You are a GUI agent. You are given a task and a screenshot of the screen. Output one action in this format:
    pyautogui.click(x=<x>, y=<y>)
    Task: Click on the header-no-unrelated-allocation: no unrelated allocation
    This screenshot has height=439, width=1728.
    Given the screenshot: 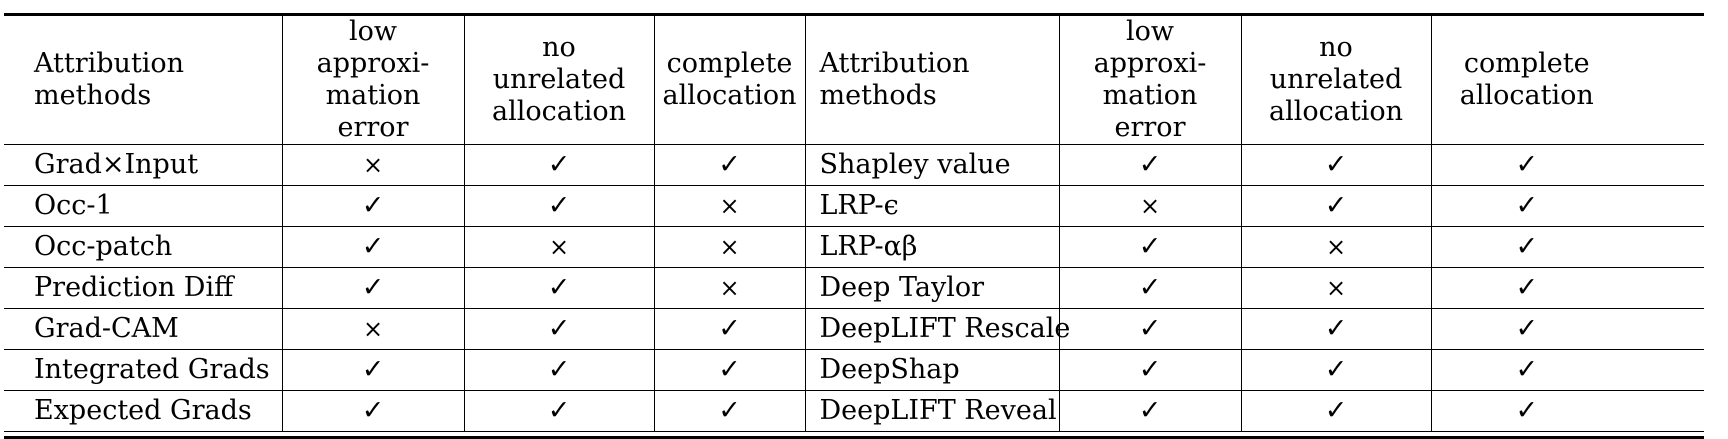 What is the action you would take?
    pyautogui.click(x=559, y=80)
    